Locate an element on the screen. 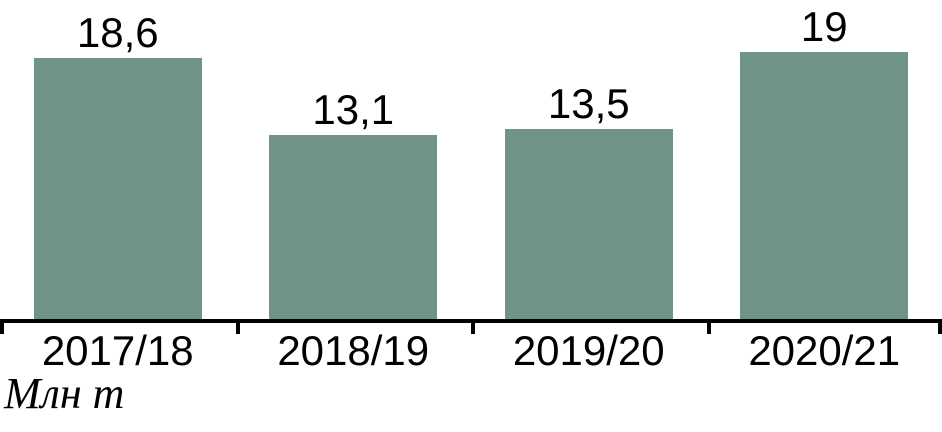 Image resolution: width=942 pixels, height=432 pixels. x-axis-tick-label: 2020/21 is located at coordinates (824, 350).